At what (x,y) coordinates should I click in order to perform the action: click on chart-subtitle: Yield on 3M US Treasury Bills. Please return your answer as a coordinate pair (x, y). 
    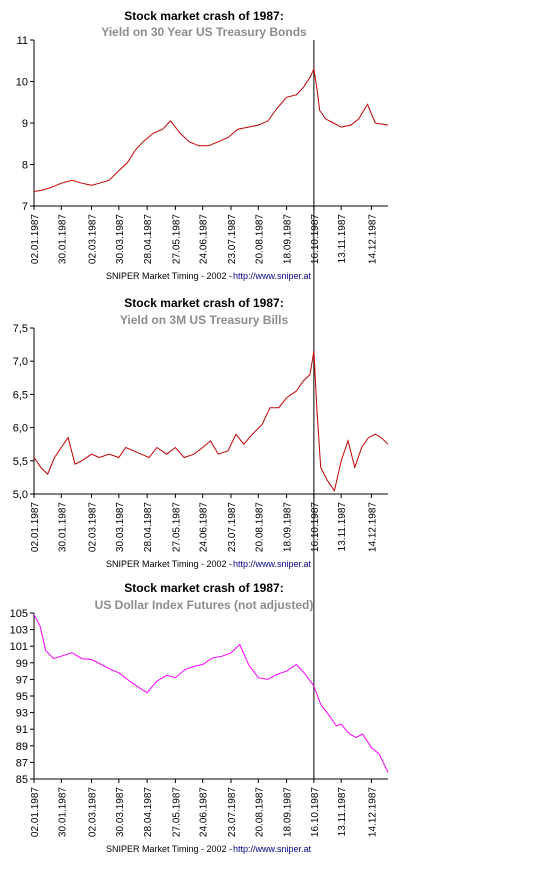
    Looking at the image, I should click on (204, 320).